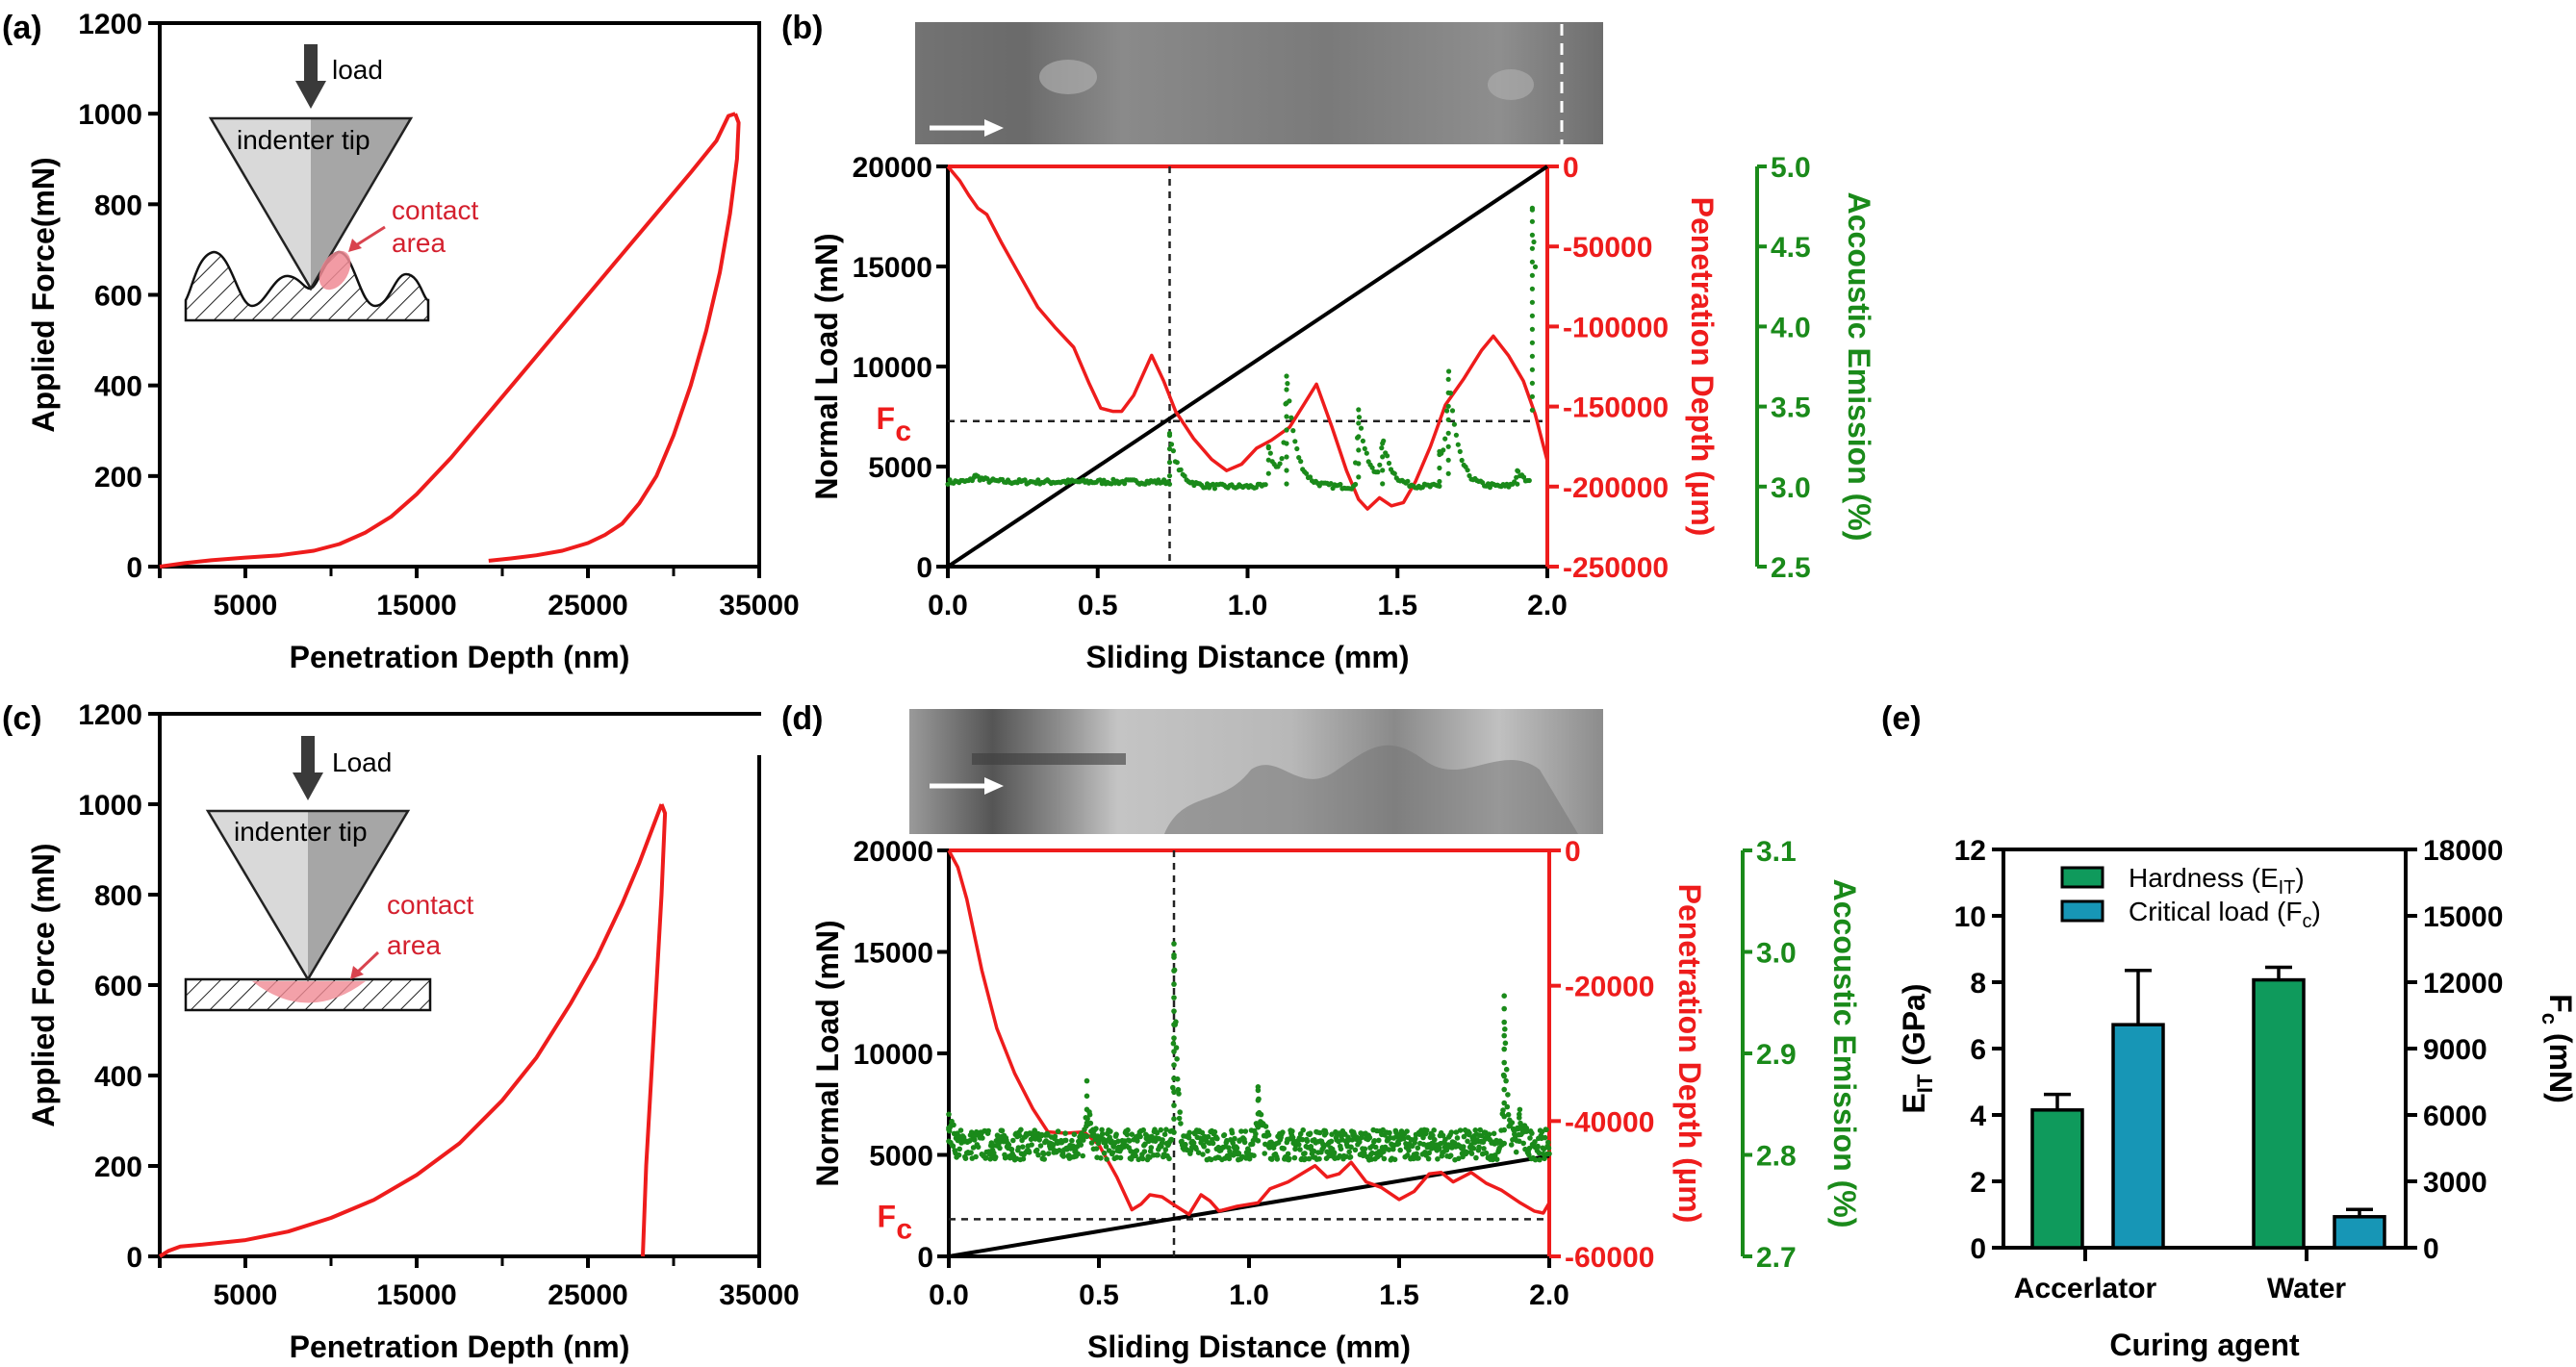 The image size is (2576, 1367). What do you see at coordinates (1249, 1205) in the screenshot?
I see `normal-load-line` at bounding box center [1249, 1205].